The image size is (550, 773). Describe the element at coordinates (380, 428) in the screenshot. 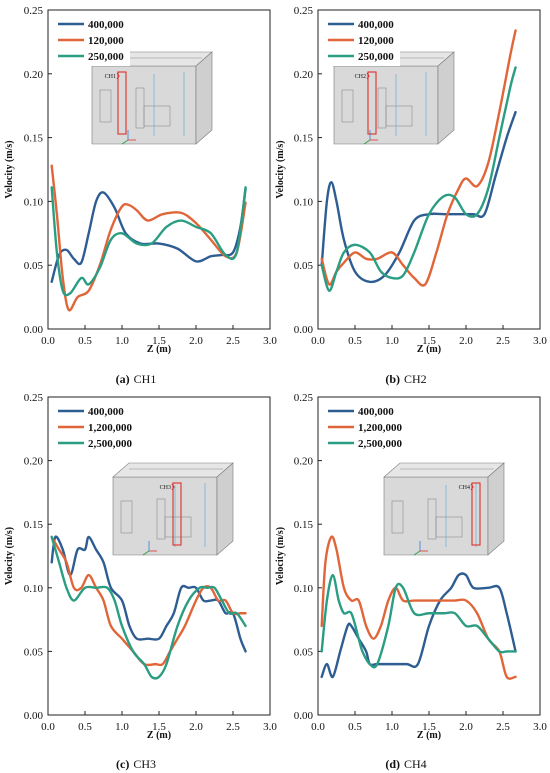

I see `legend-label: 1,200,000` at that location.